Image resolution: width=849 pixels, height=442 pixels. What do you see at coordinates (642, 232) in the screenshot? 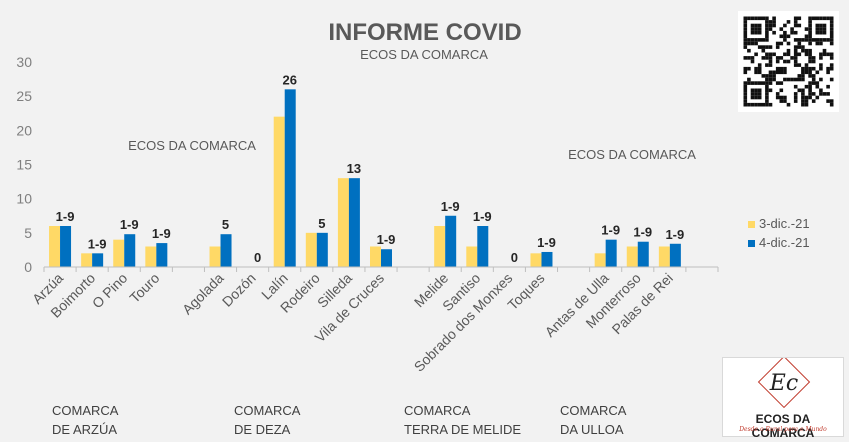
I see `data-label-18: 1-9` at bounding box center [642, 232].